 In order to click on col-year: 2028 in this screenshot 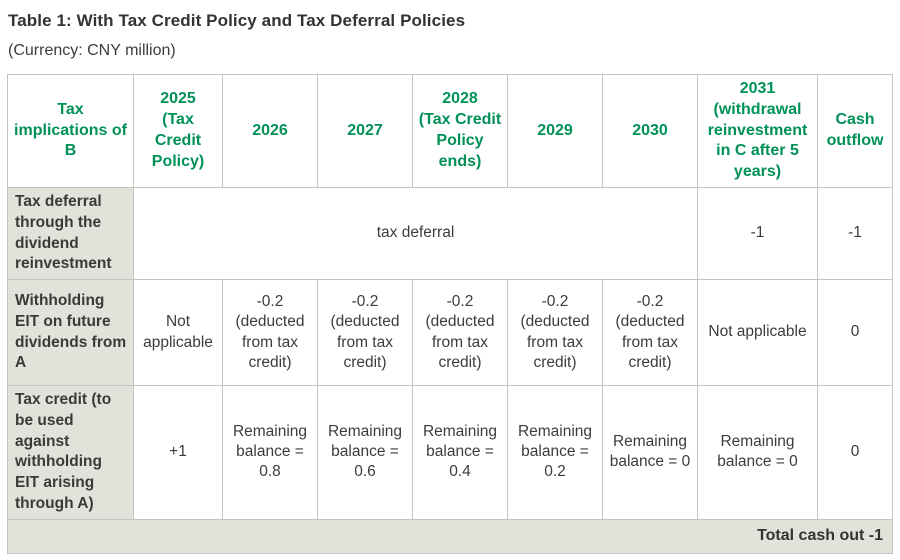, I will do `click(460, 99)`.